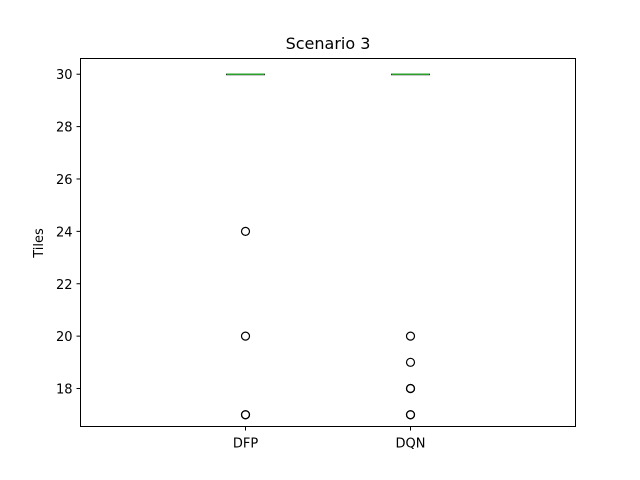 Image resolution: width=640 pixels, height=480 pixels. I want to click on y-tick-label: 30, so click(64, 75).